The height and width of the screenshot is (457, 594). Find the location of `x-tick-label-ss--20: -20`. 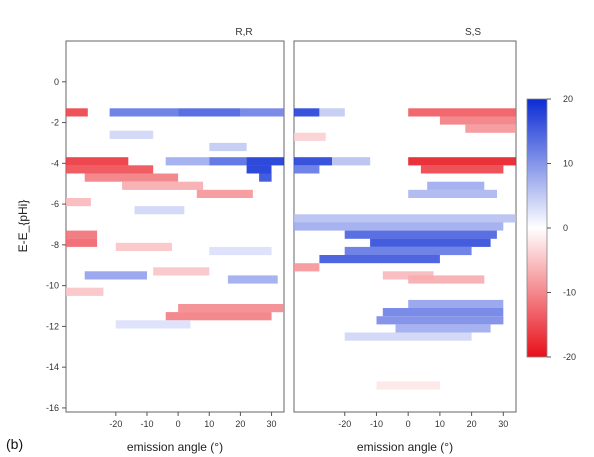

x-tick-label-ss--20: -20 is located at coordinates (344, 424).